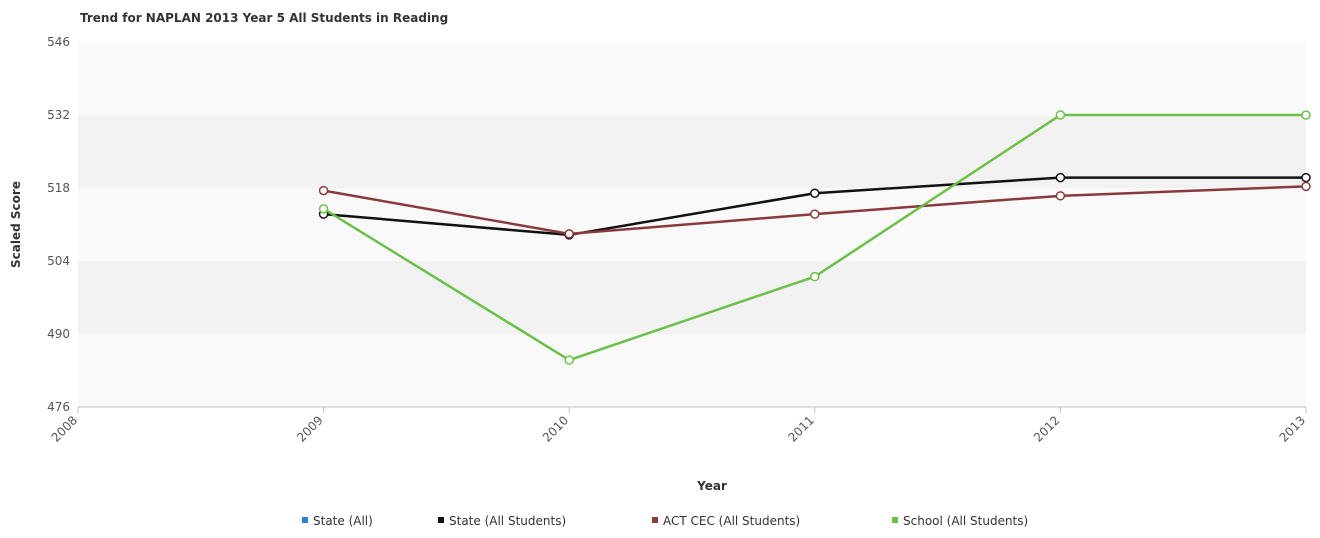 The image size is (1320, 538). What do you see at coordinates (58, 115) in the screenshot?
I see `y-tick-label: 532` at bounding box center [58, 115].